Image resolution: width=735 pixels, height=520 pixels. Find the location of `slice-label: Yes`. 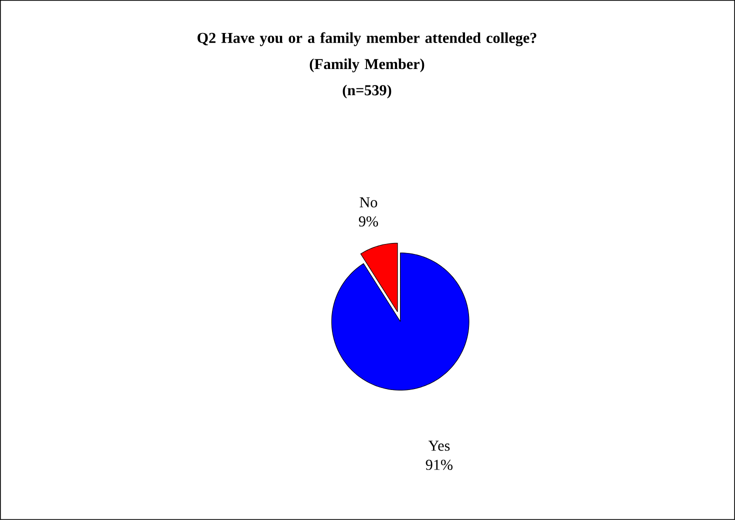

slice-label: Yes is located at coordinates (439, 445).